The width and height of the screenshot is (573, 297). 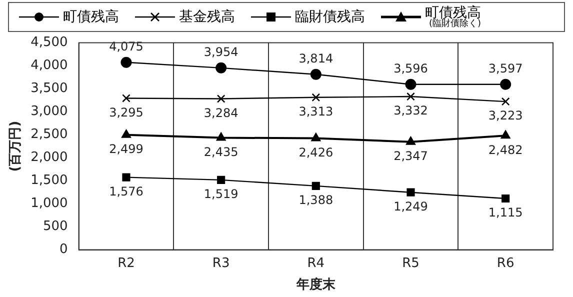 I want to click on x-axis-title: 年度末, so click(x=315, y=284).